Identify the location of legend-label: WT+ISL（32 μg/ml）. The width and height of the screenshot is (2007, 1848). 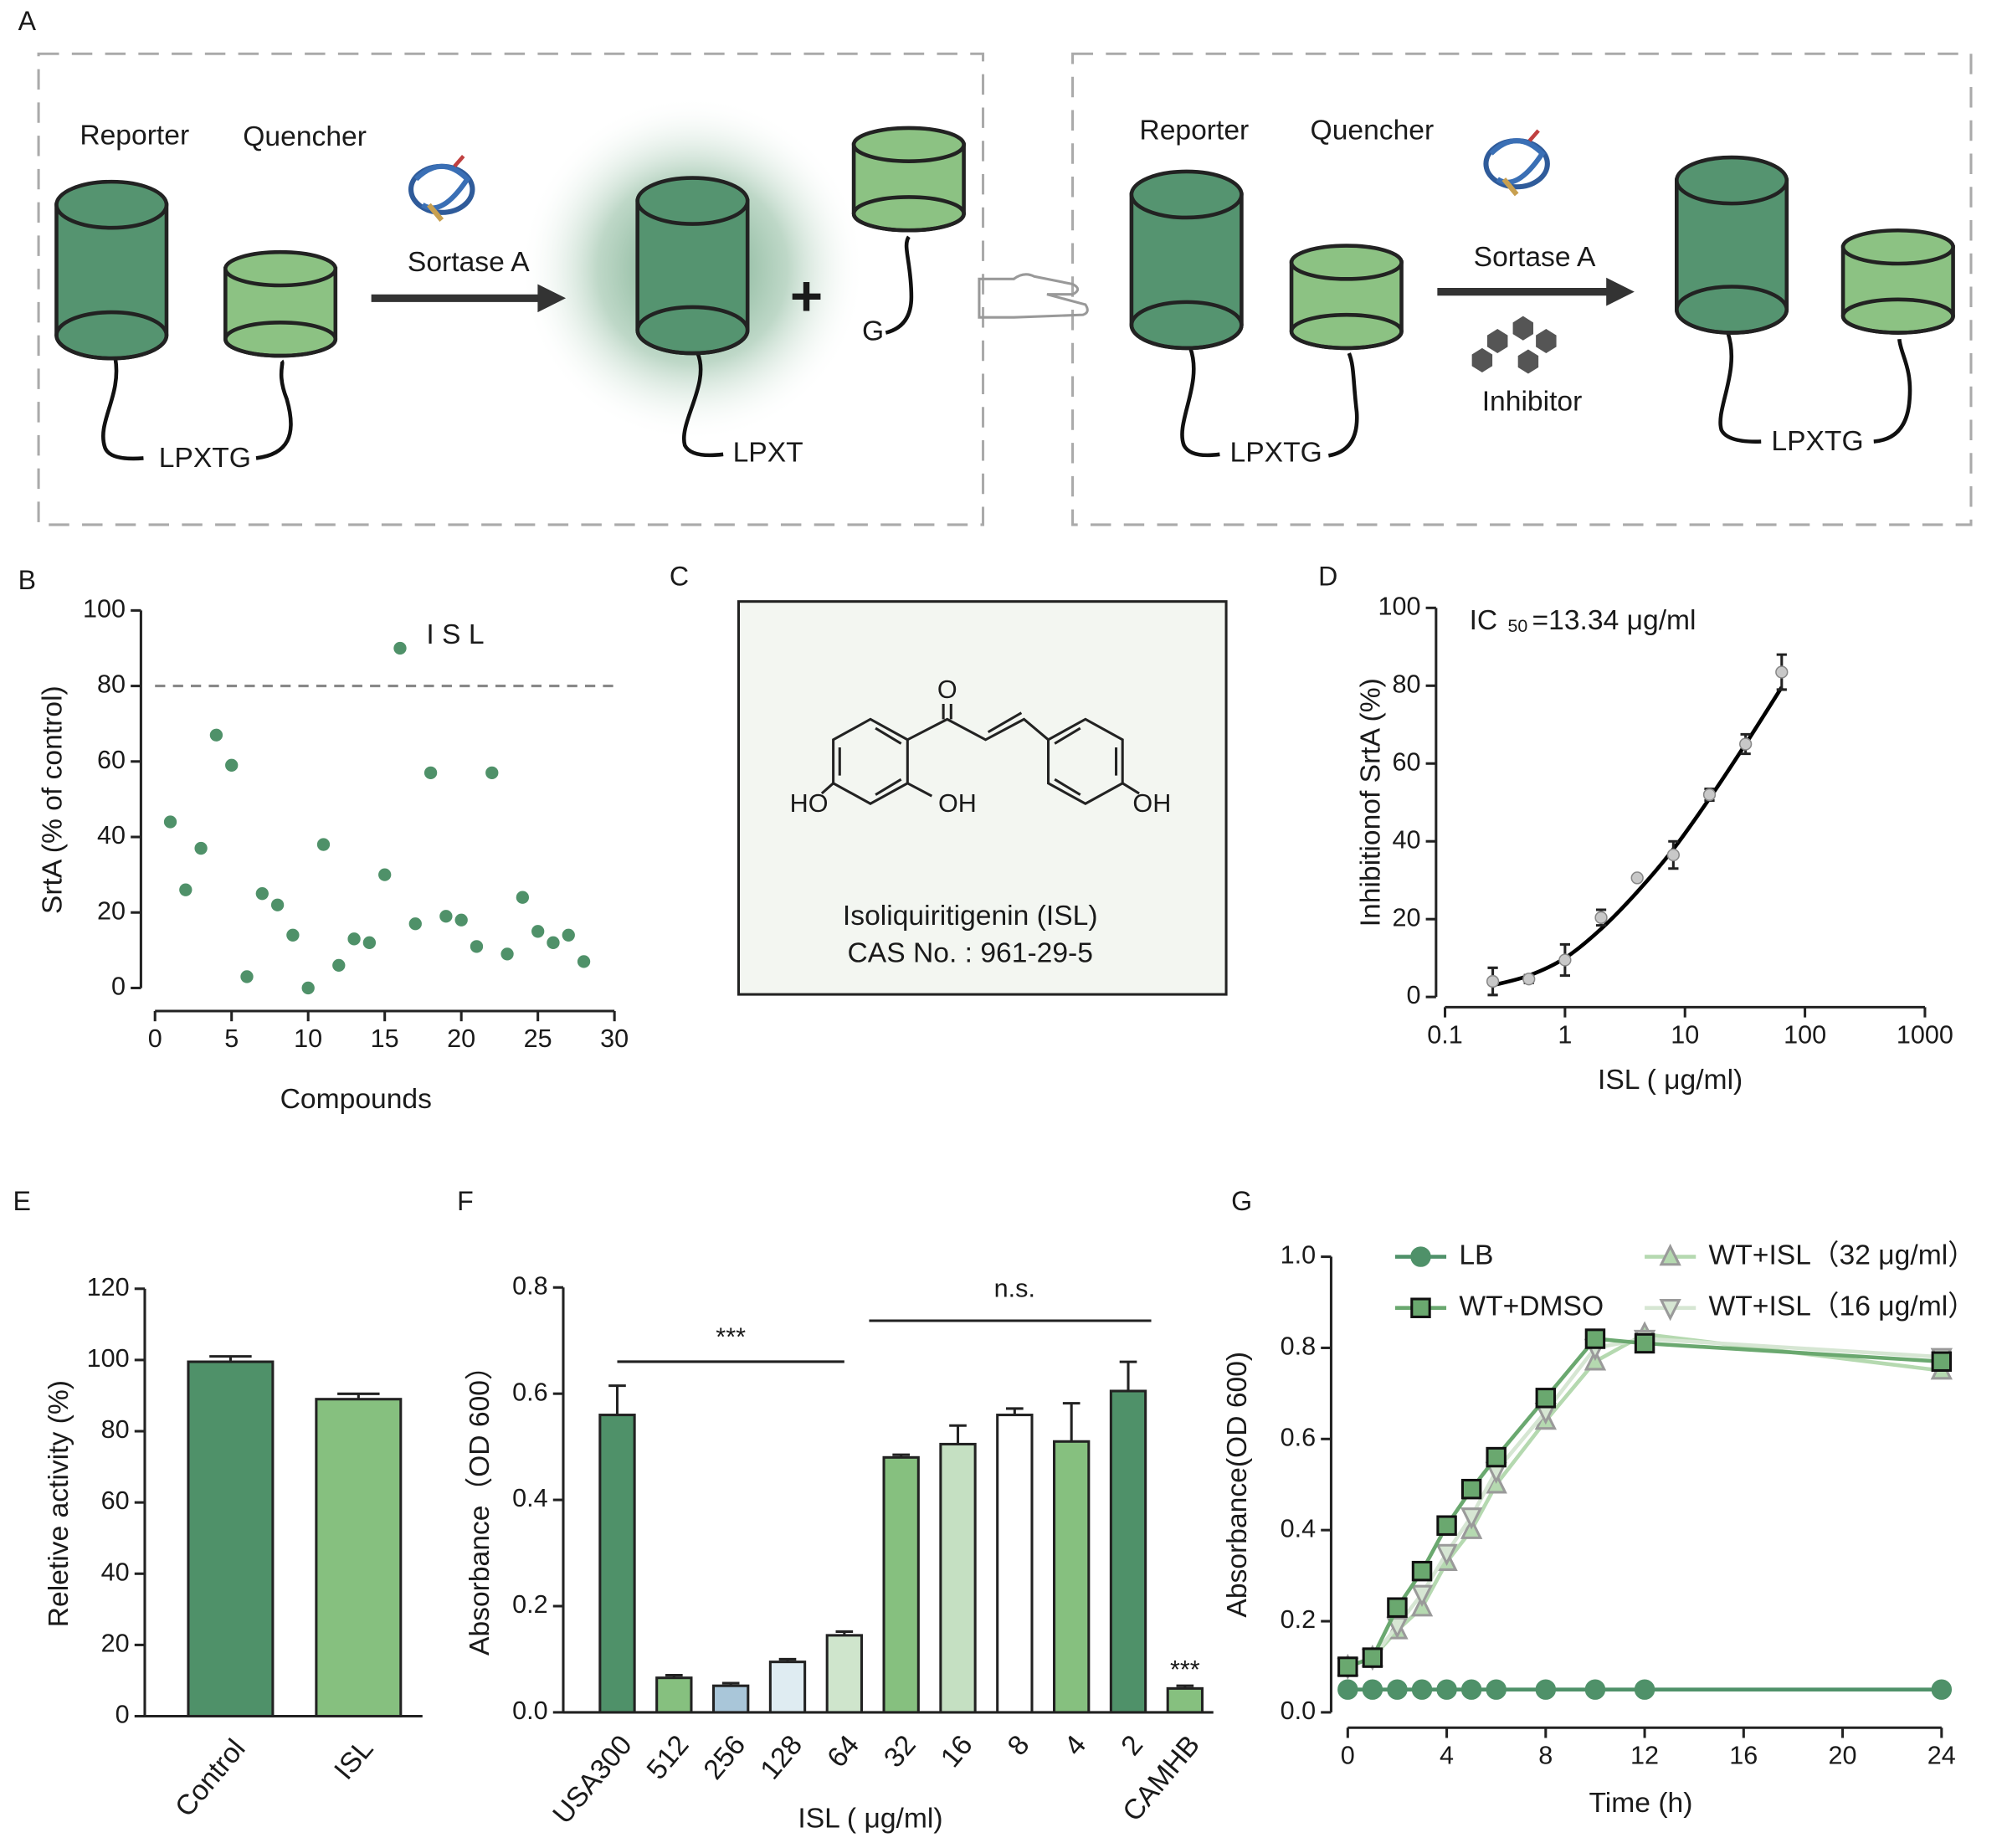
(1842, 1254).